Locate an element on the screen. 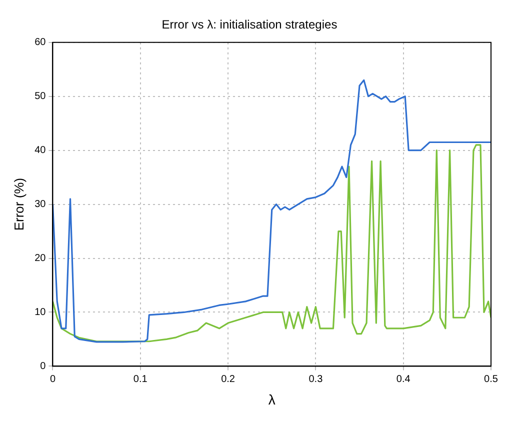 The width and height of the screenshot is (511, 423). x-tick-label: 0.2 is located at coordinates (228, 379).